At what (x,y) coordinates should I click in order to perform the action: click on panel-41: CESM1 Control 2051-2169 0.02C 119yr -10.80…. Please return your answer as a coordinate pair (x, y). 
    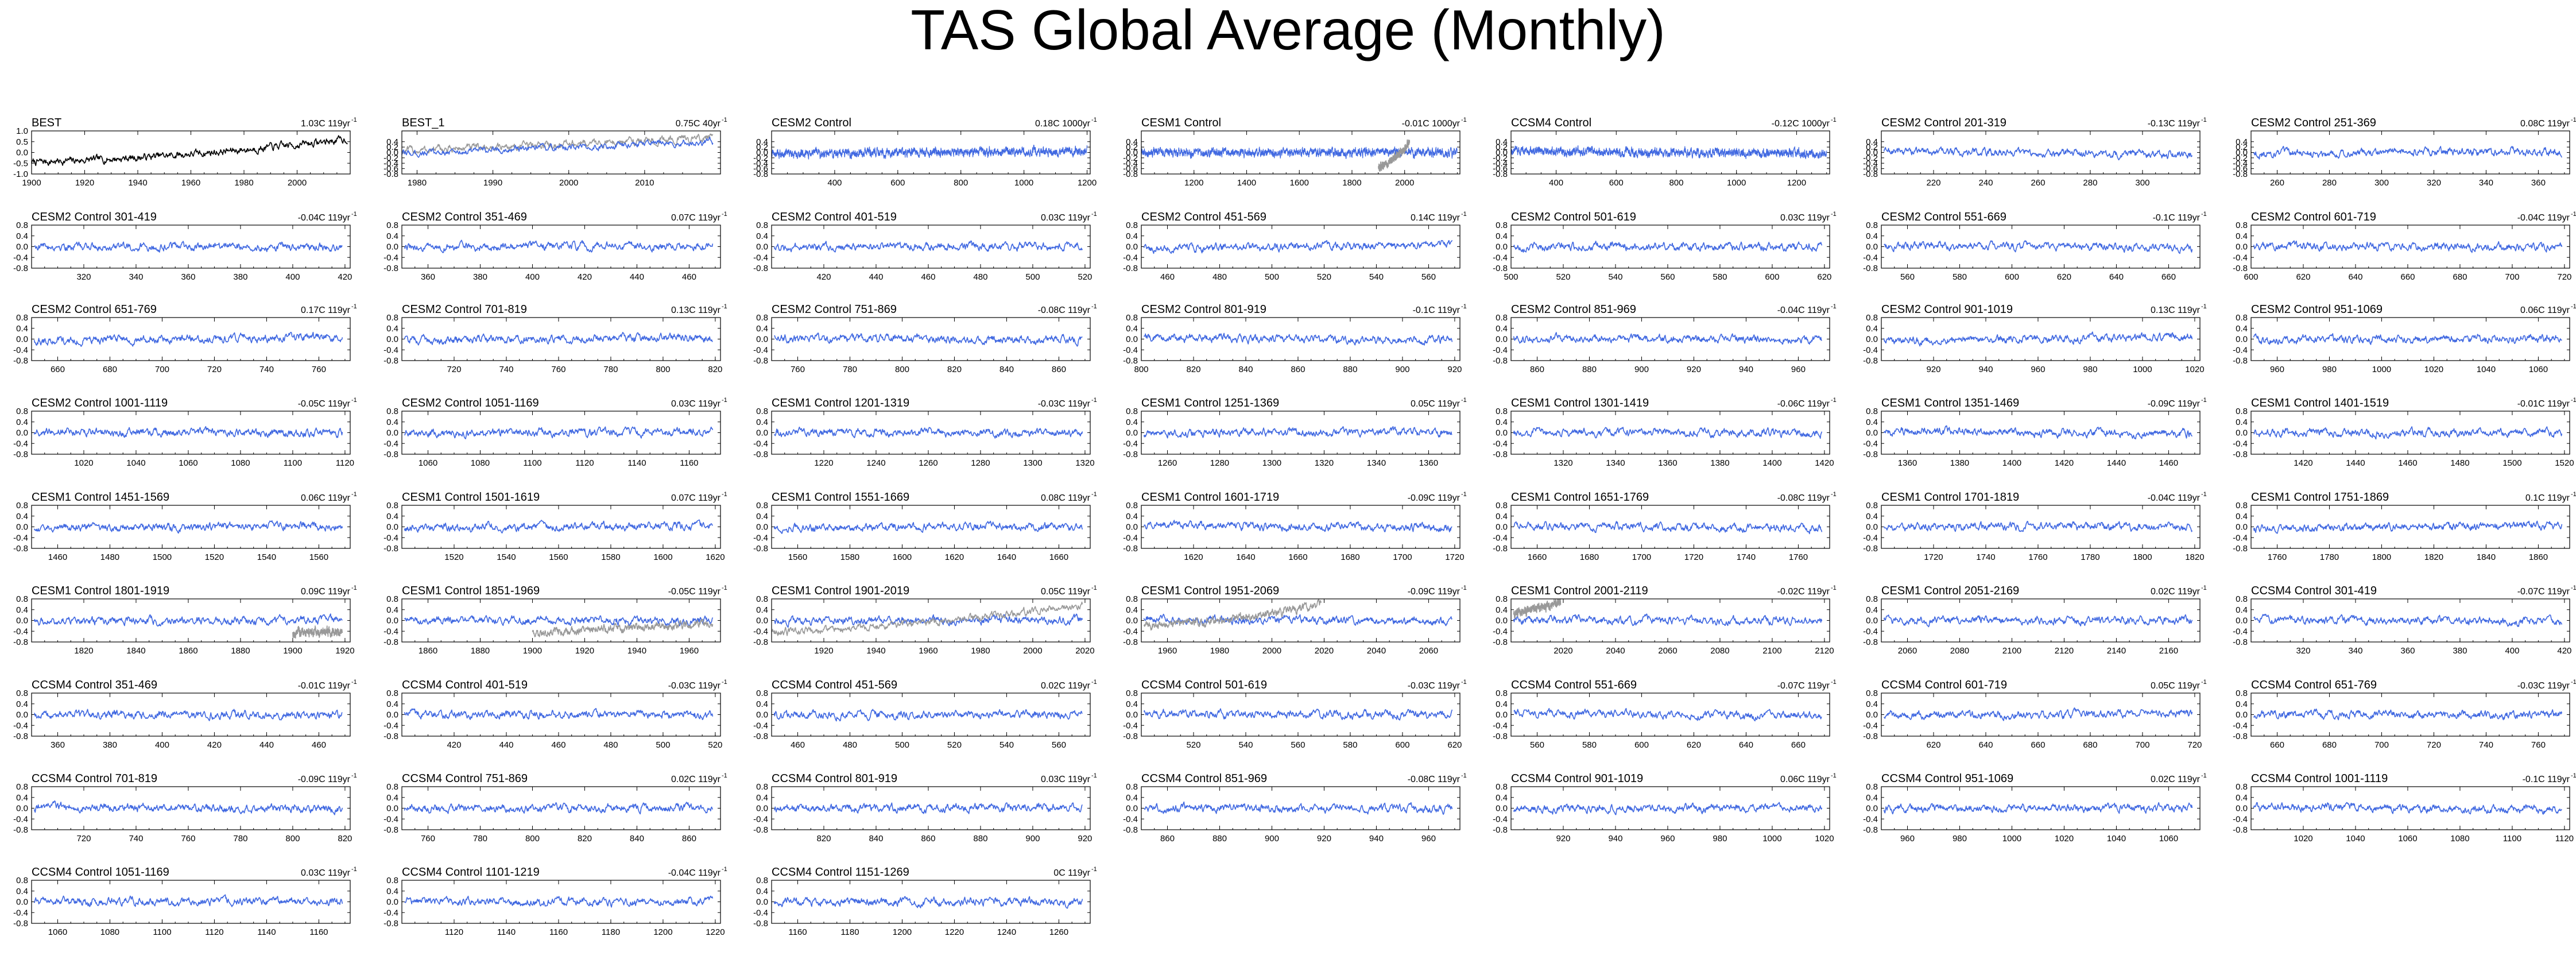
    Looking at the image, I should click on (2035, 620).